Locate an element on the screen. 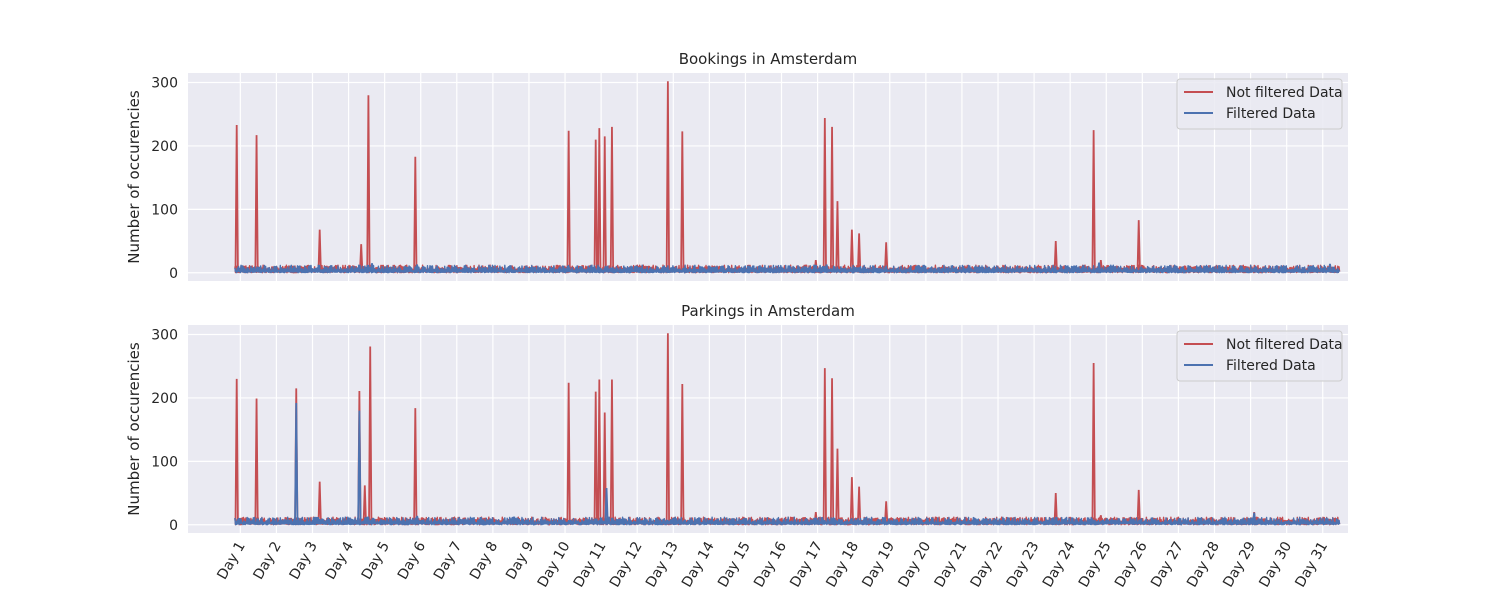  series-filtered is located at coordinates (787, 268).